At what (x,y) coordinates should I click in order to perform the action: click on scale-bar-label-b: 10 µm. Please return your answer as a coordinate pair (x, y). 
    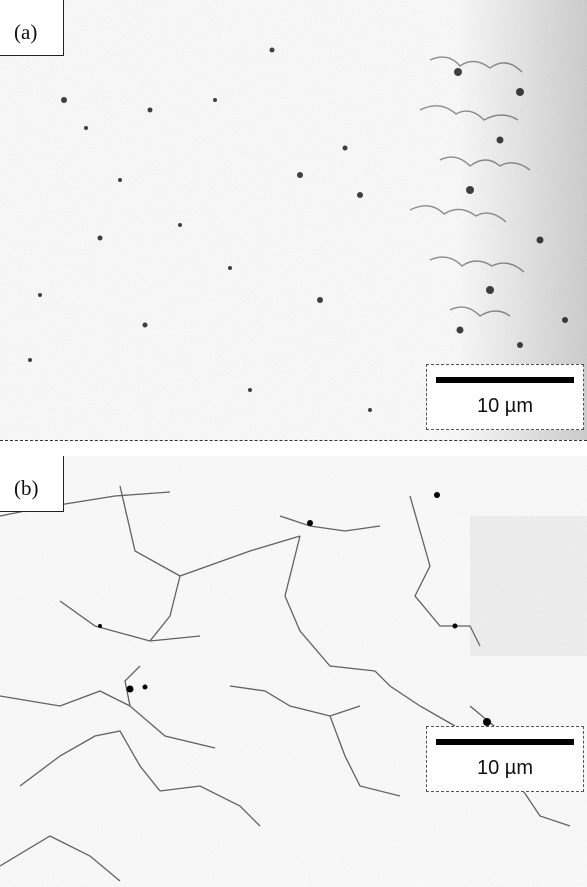
    Looking at the image, I should click on (505, 768).